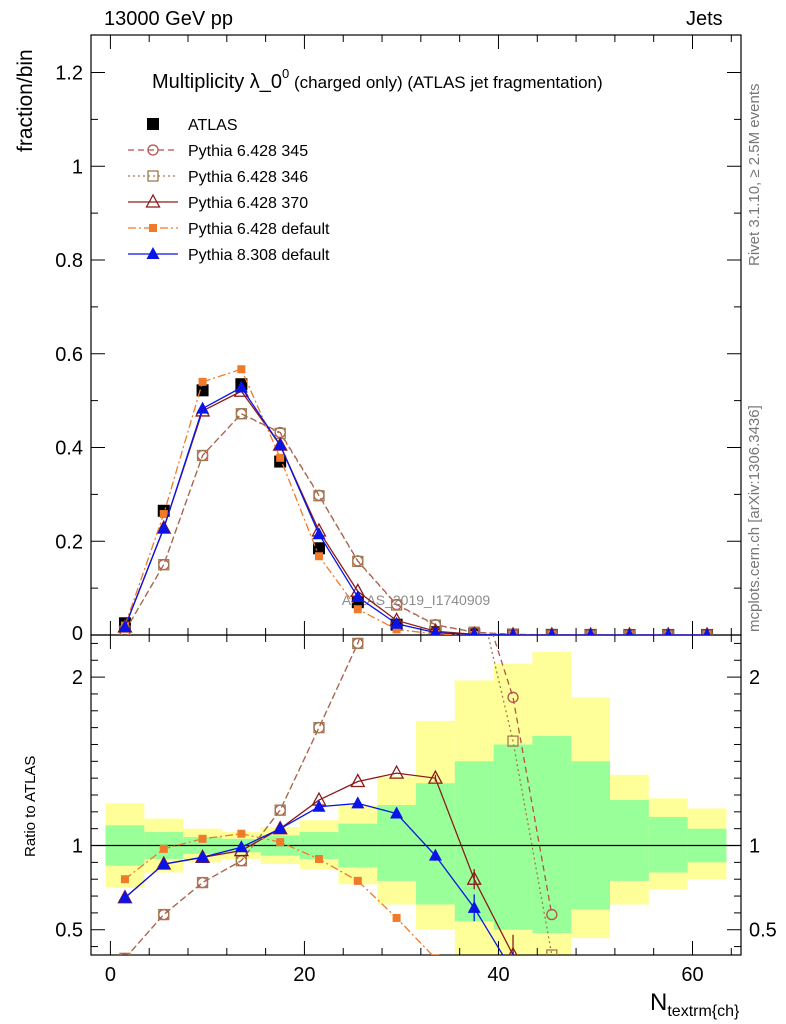  Describe the element at coordinates (77, 847) in the screenshot. I see `ratio-ytick-label: 1` at that location.